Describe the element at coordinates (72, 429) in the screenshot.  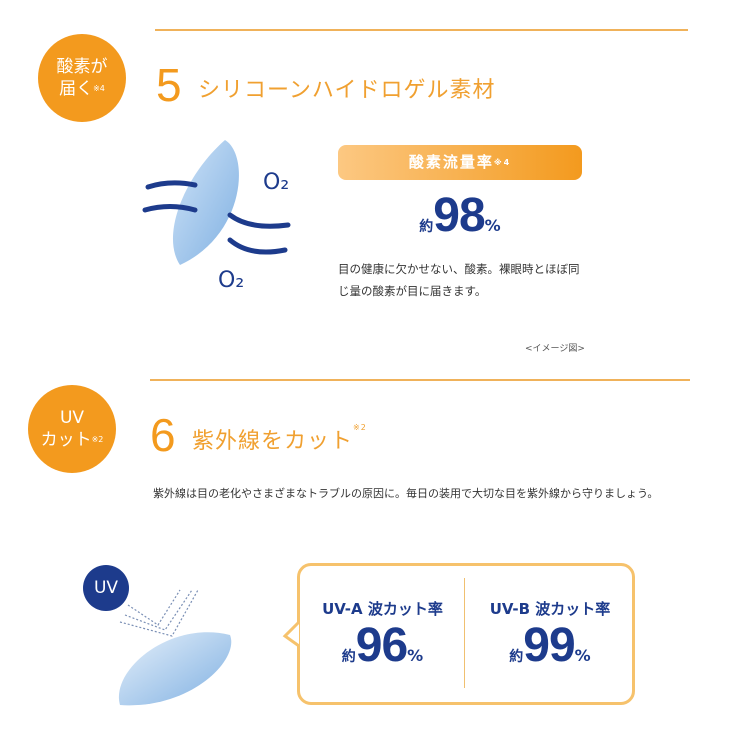
I see `uv-badge: UV カット※2` at that location.